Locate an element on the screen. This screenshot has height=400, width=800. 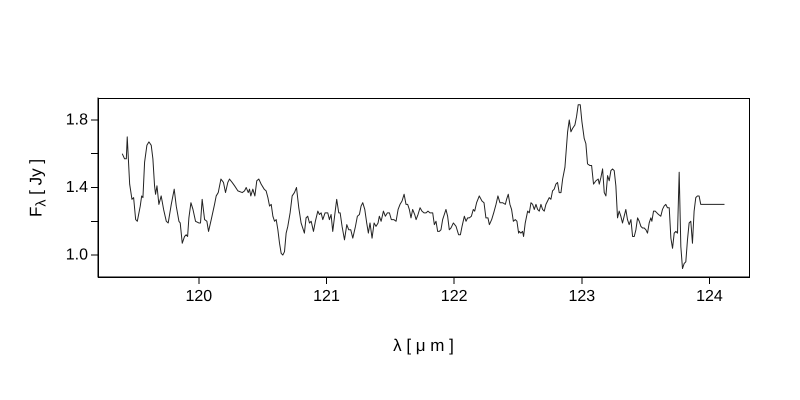
x-axis-title: λ [ μ m ] is located at coordinates (423, 346).